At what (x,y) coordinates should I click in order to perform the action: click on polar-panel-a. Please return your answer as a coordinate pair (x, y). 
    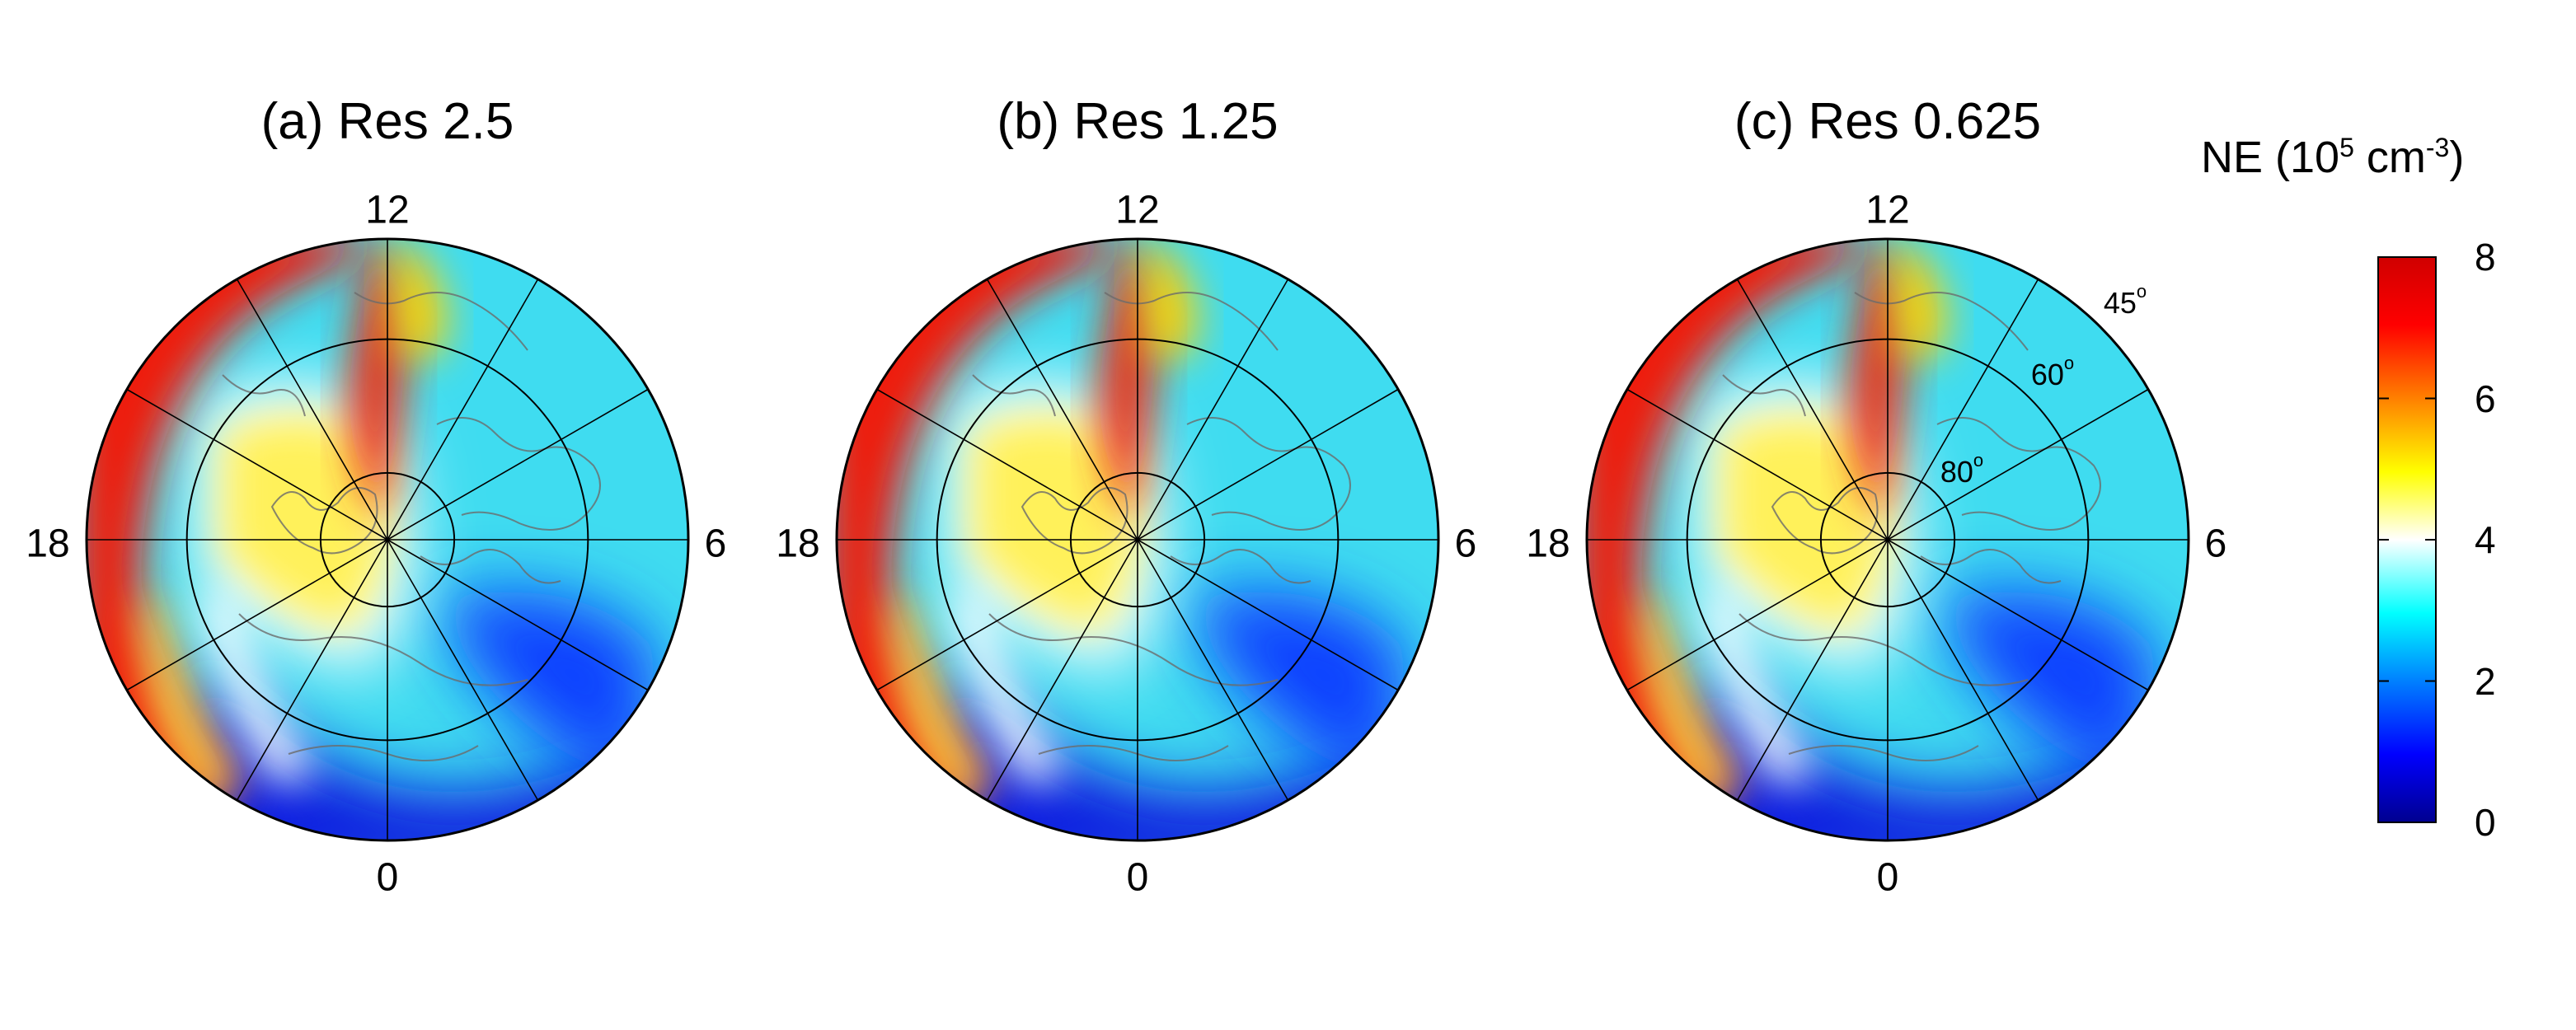
    Looking at the image, I should click on (388, 539).